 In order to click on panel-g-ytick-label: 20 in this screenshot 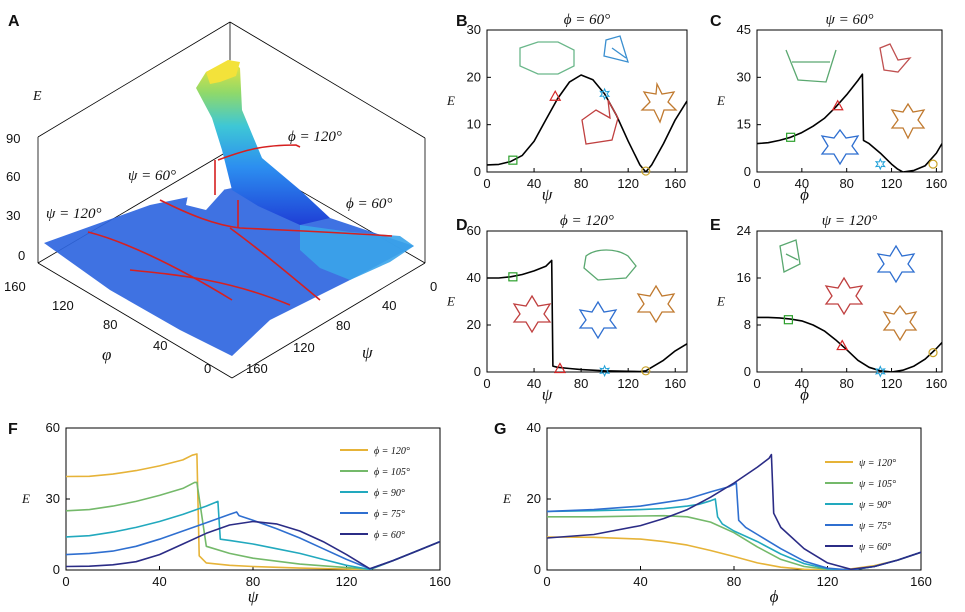, I will do `click(534, 498)`.